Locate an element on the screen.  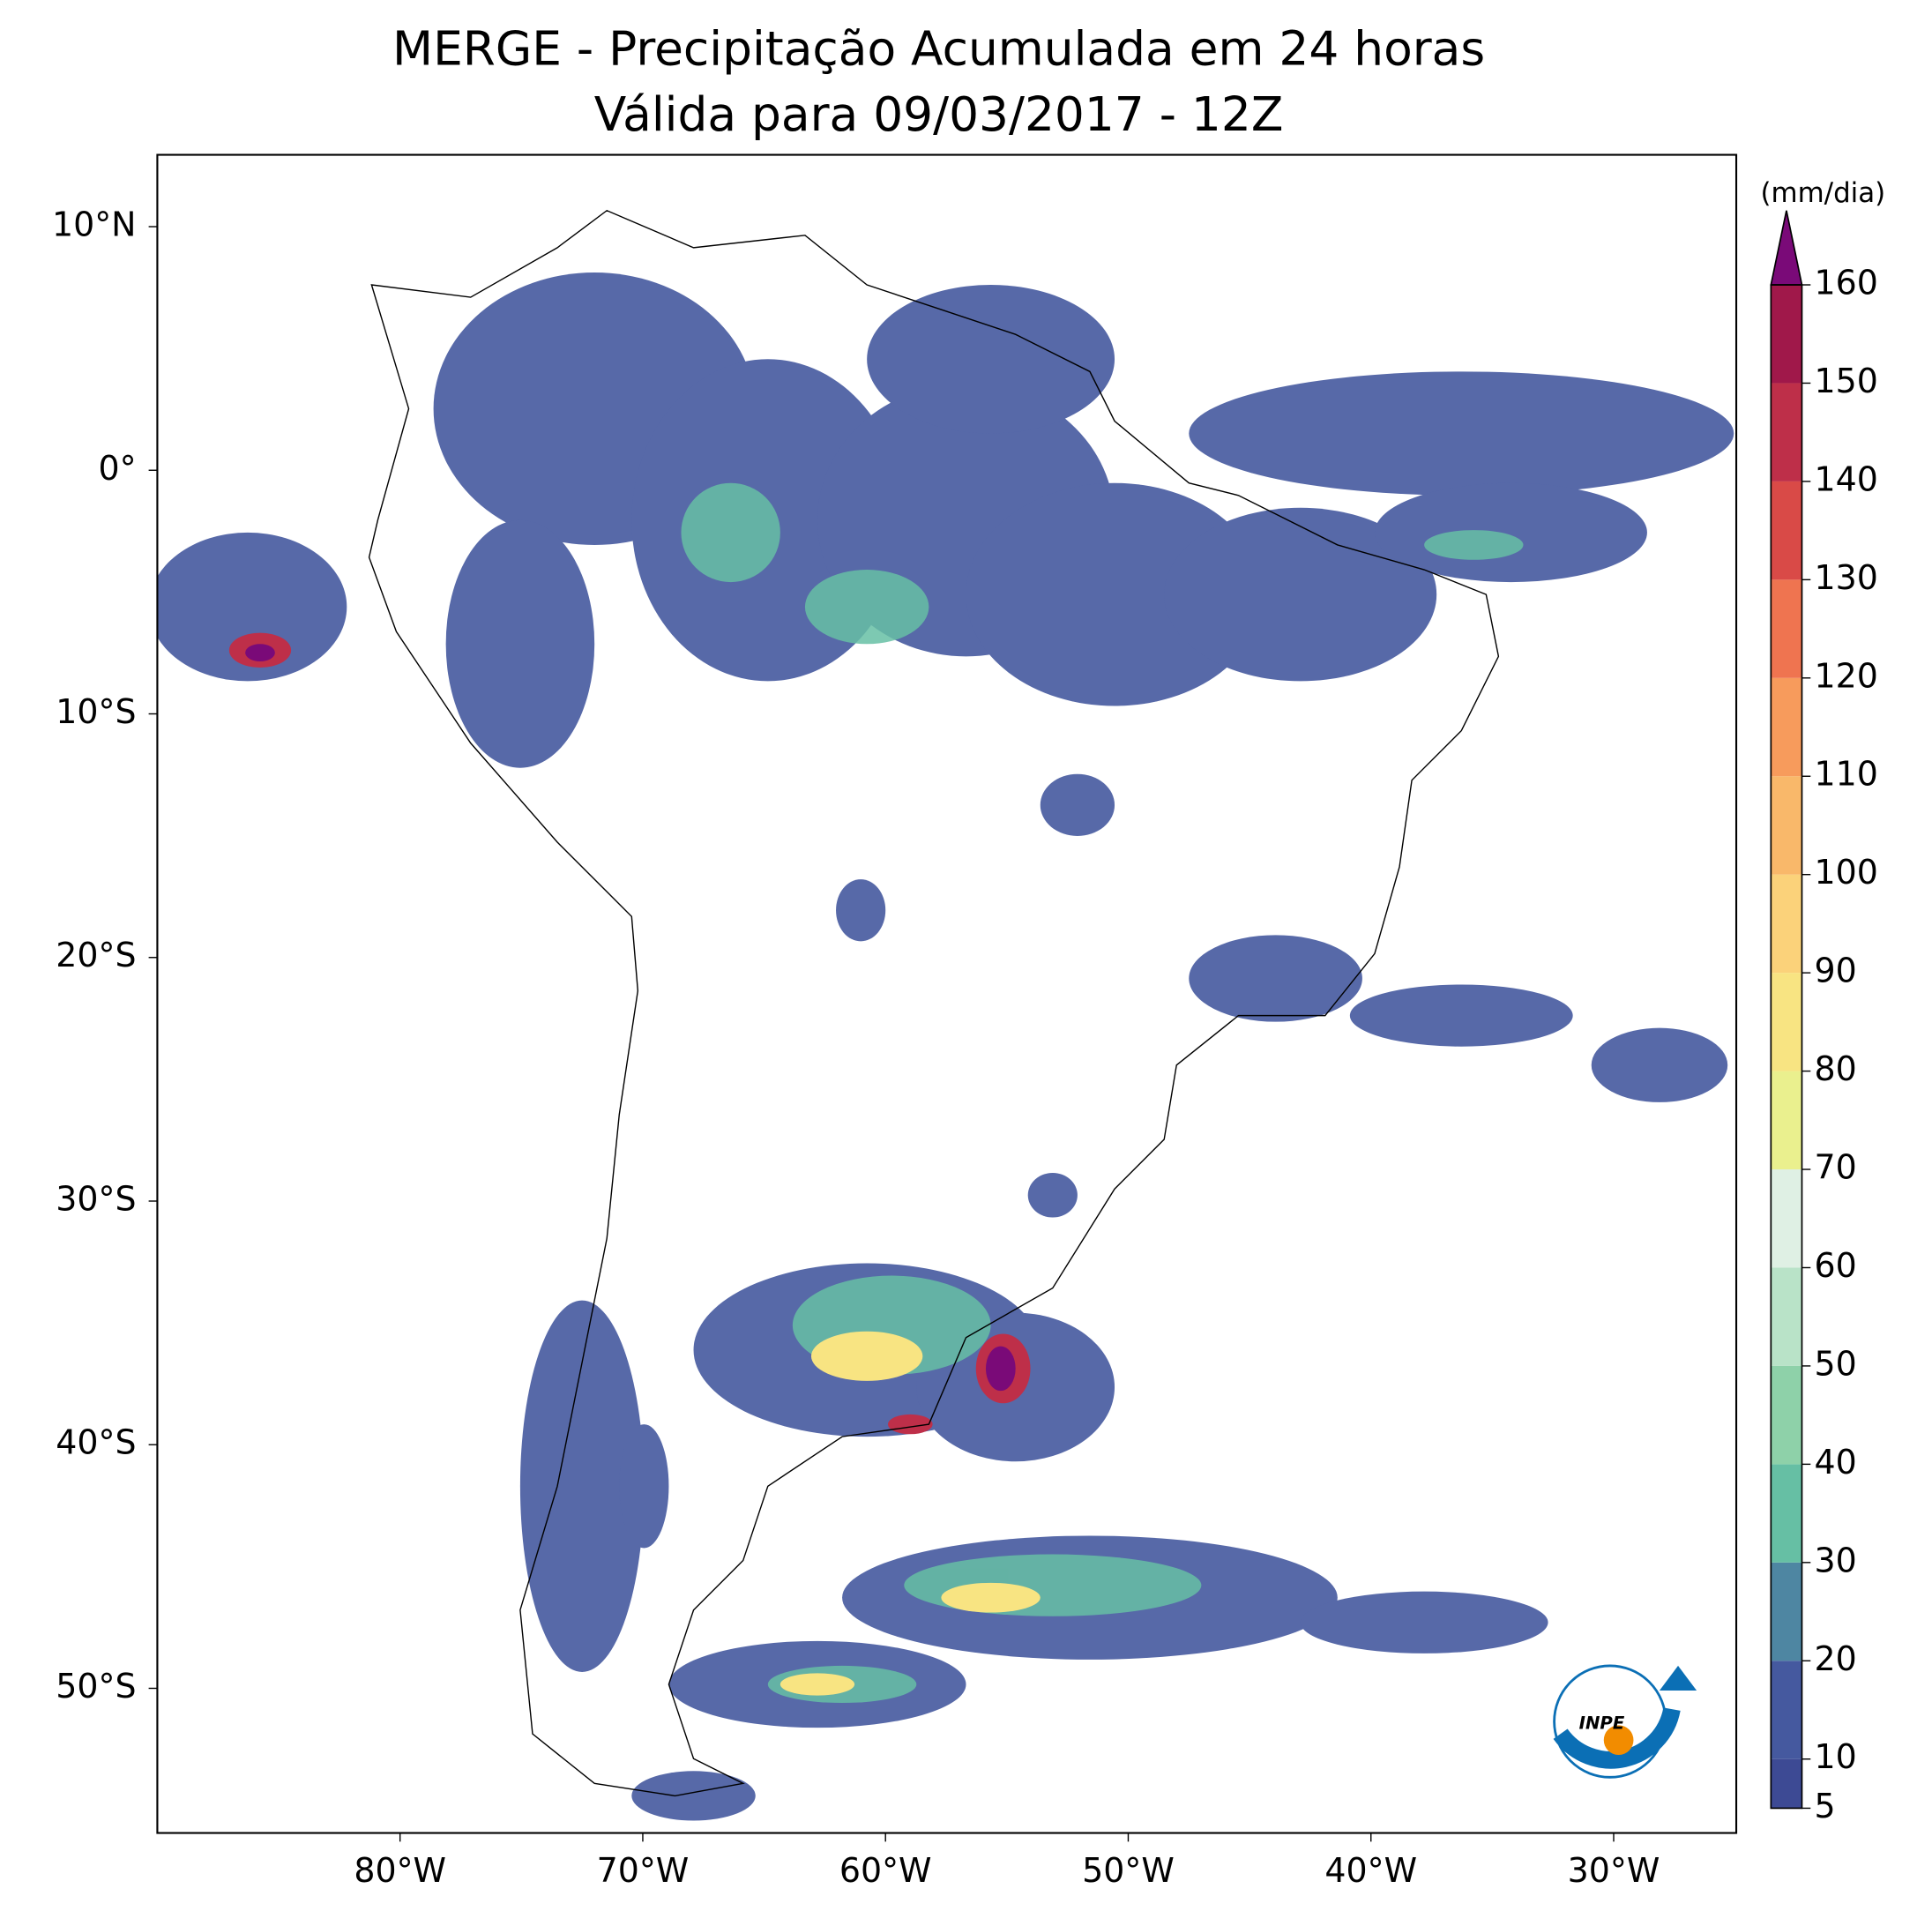
colorbar-tick-label: 90 is located at coordinates (1836, 971).